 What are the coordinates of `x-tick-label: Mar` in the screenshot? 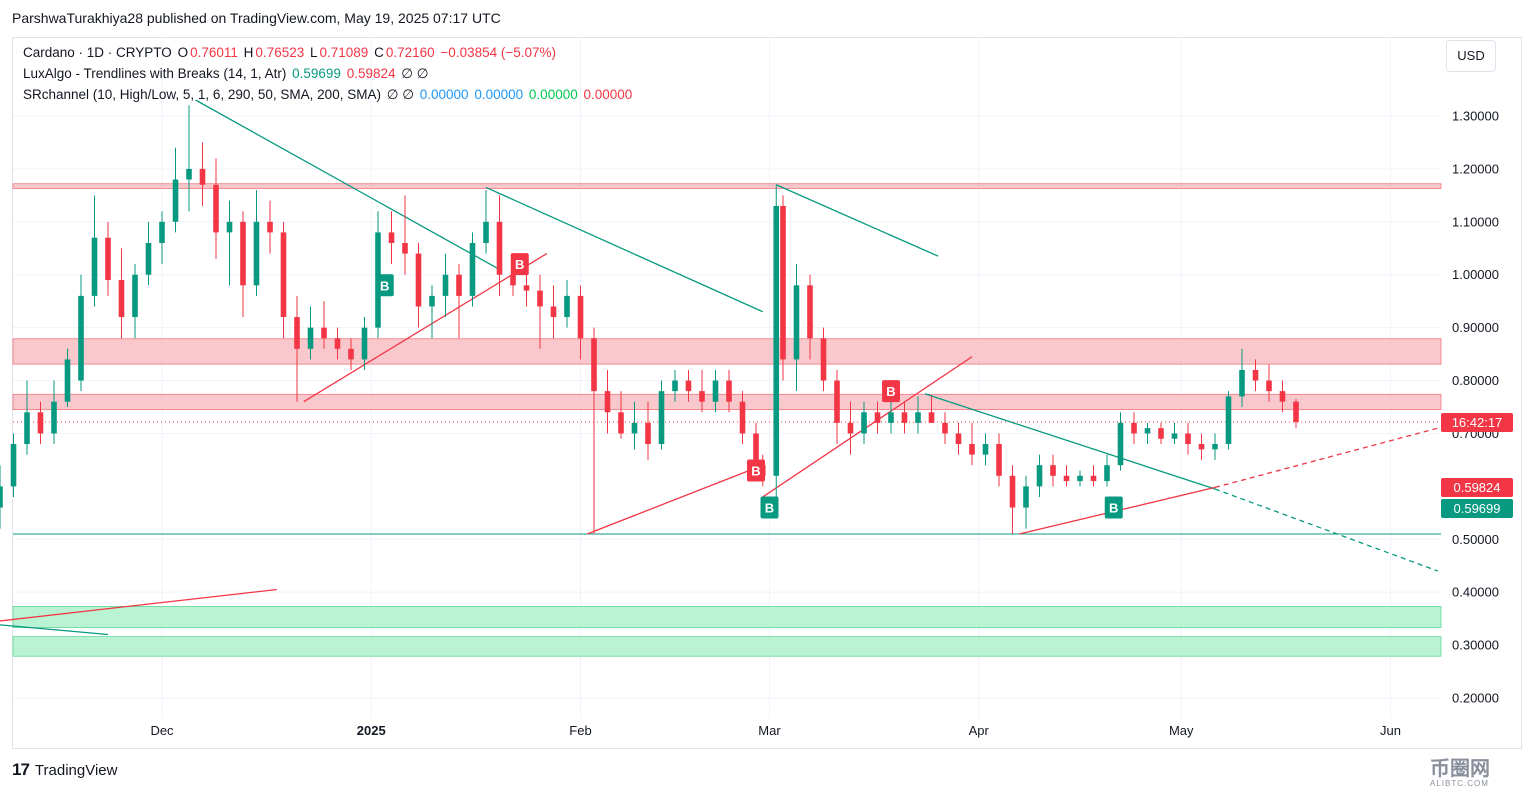 It's located at (769, 730).